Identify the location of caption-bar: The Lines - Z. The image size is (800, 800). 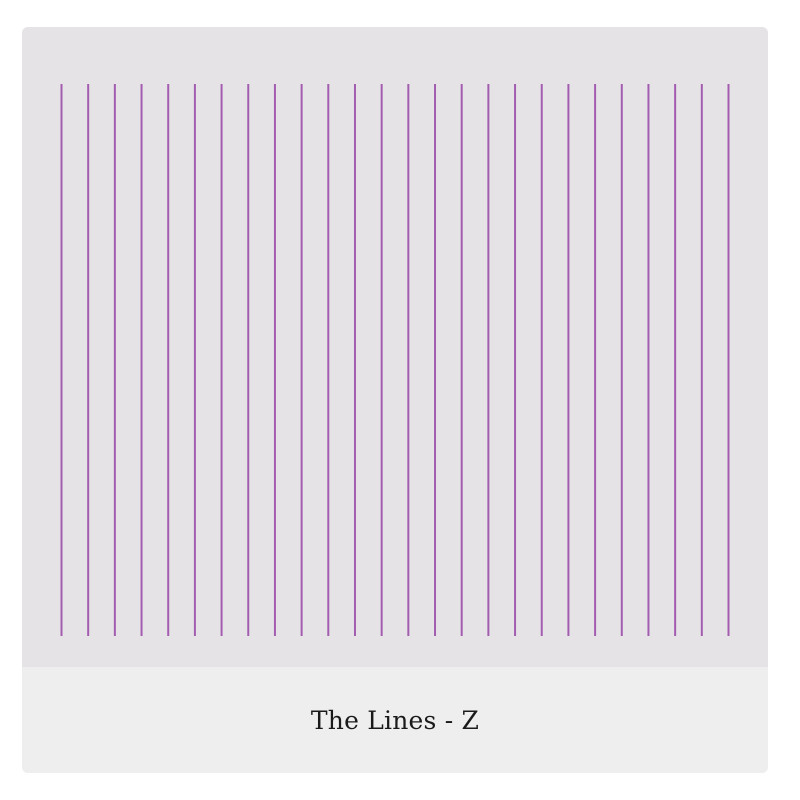
(395, 720).